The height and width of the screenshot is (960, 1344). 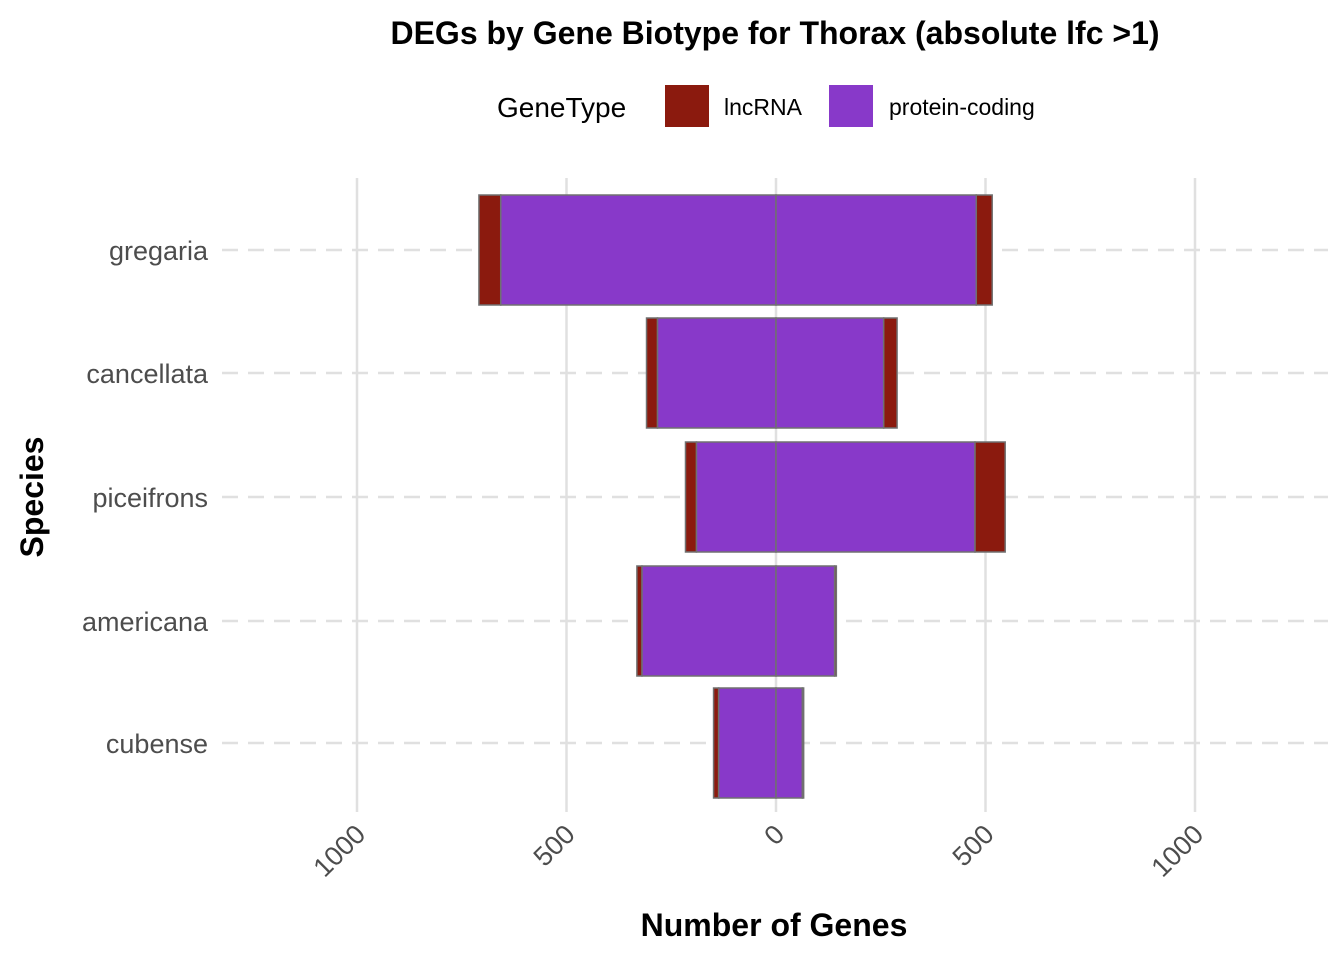 I want to click on bar-protein-coding-left-americana, so click(x=709, y=621).